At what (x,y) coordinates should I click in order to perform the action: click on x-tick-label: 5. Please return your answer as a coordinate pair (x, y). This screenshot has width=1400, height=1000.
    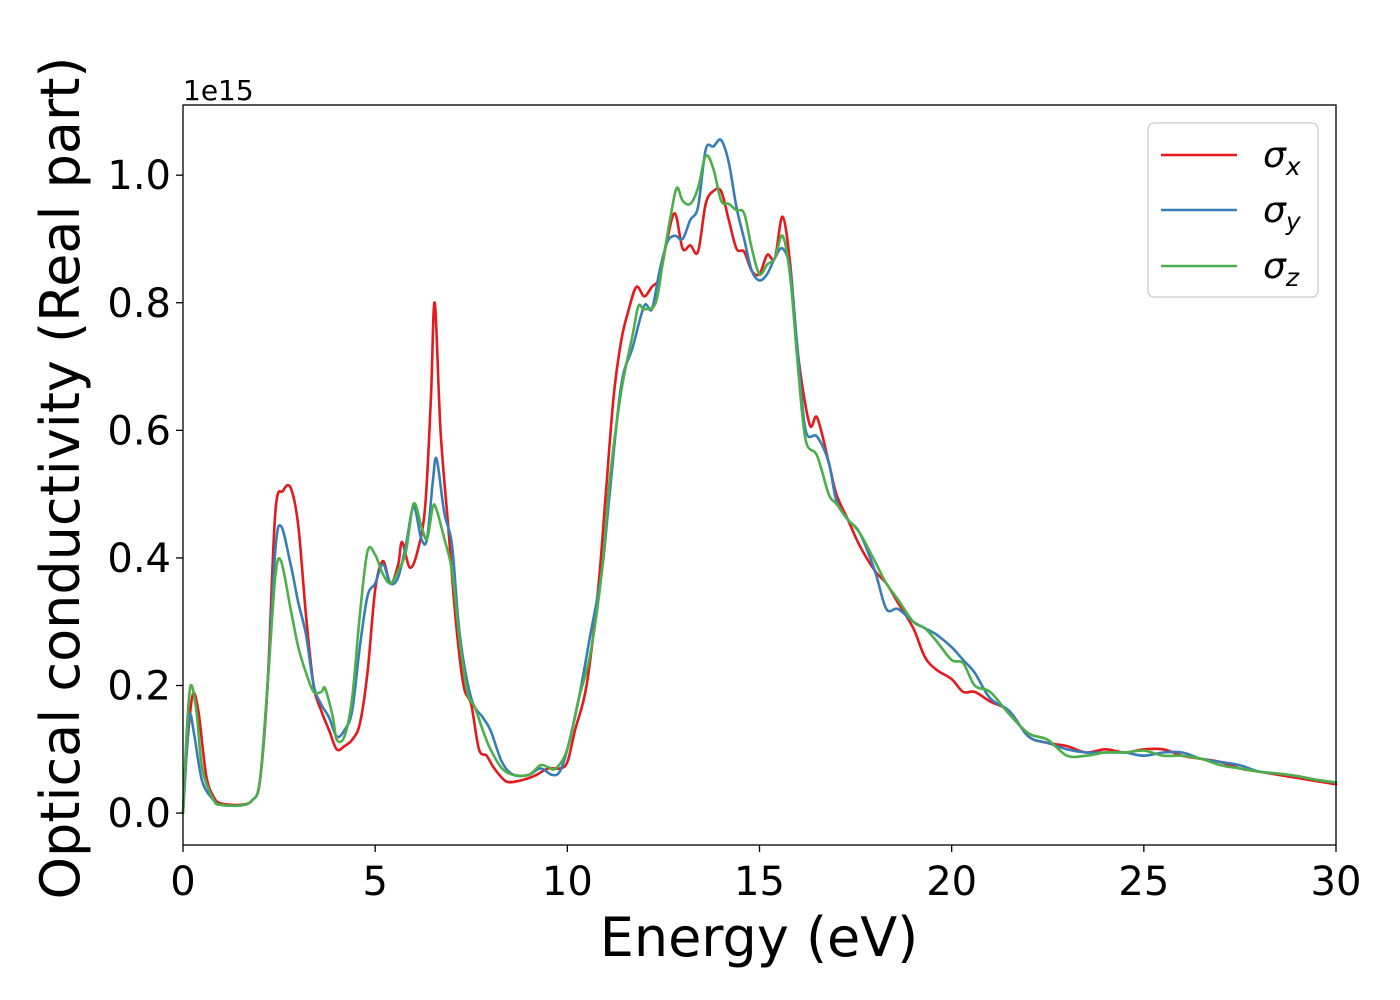
    Looking at the image, I should click on (374, 882).